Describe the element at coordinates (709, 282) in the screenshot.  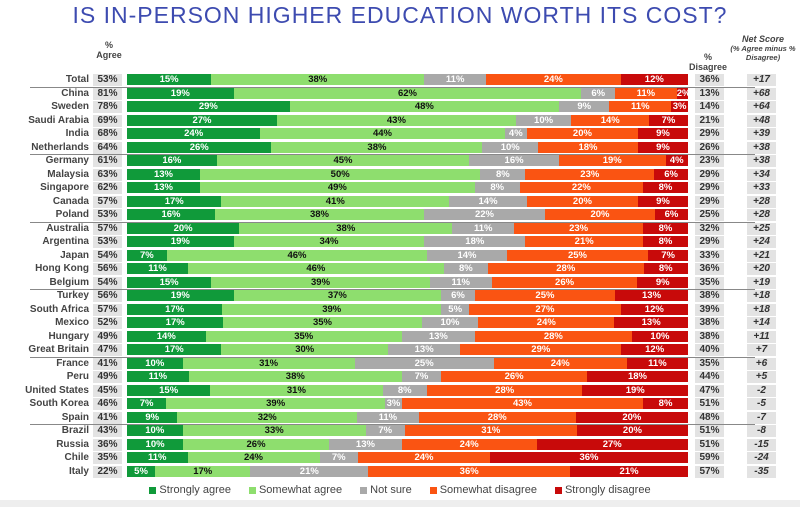
I see `disagree-value: 35%` at that location.